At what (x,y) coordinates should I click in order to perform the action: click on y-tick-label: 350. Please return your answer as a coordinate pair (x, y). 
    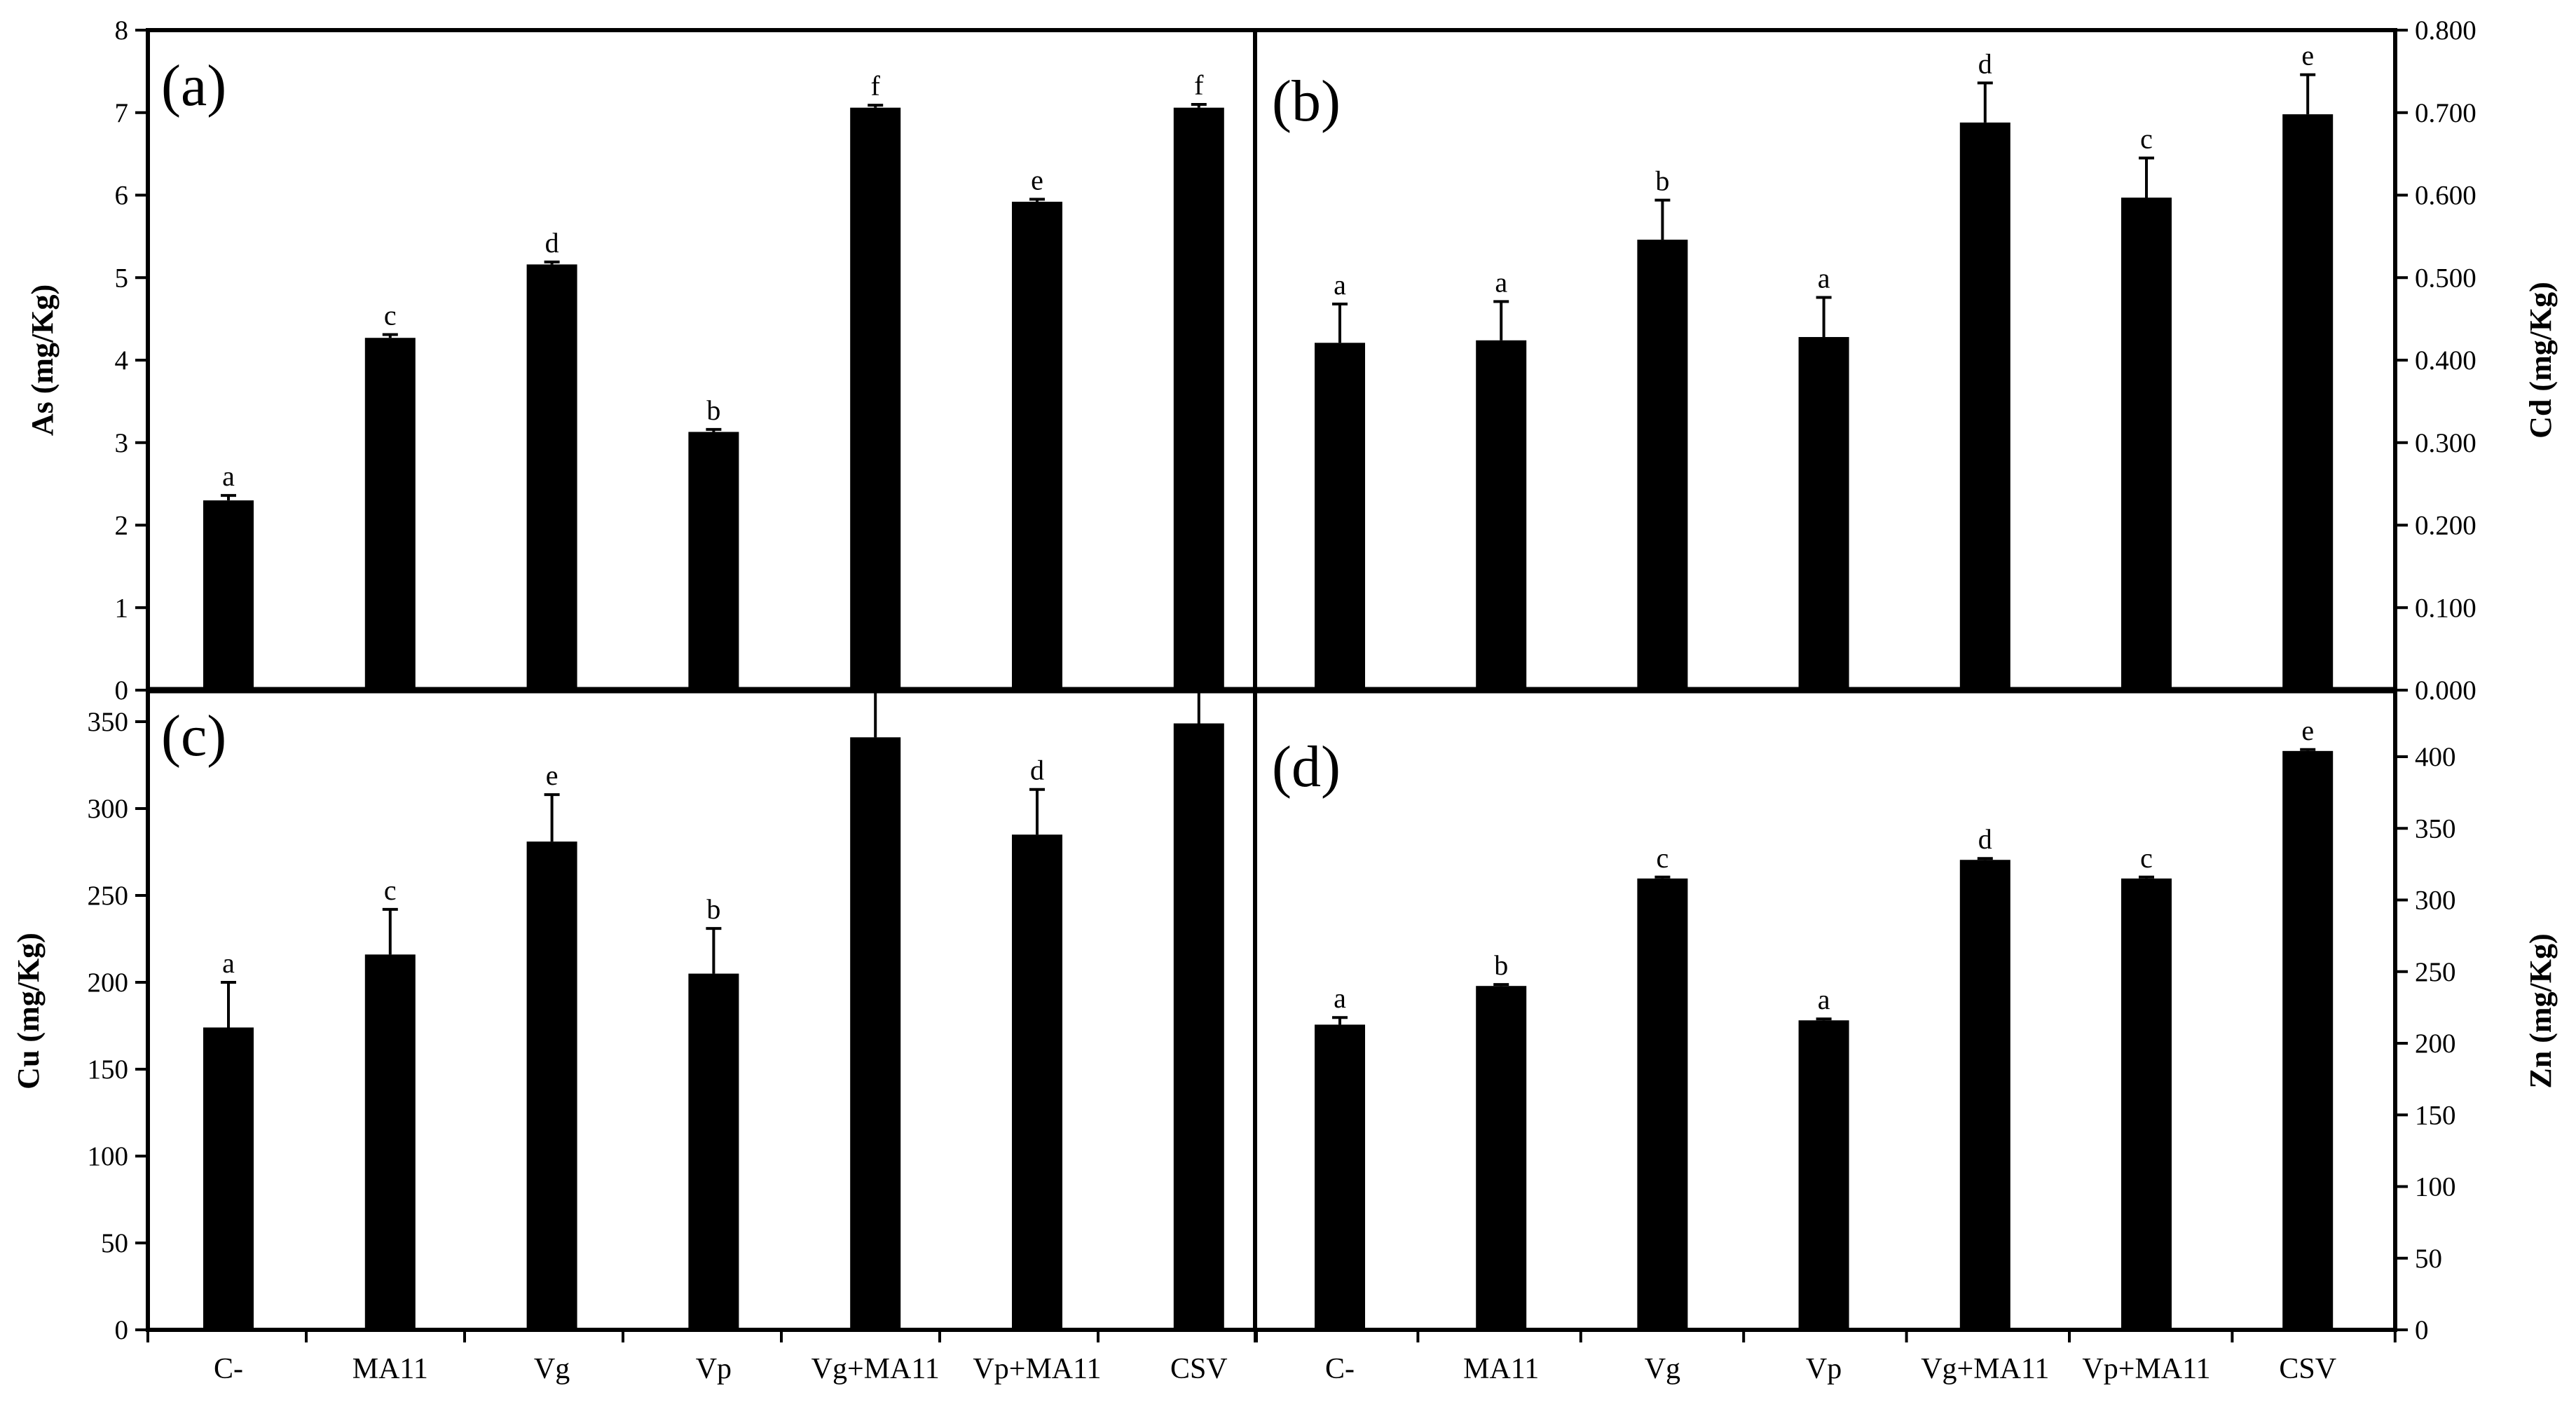
    Looking at the image, I should click on (108, 722).